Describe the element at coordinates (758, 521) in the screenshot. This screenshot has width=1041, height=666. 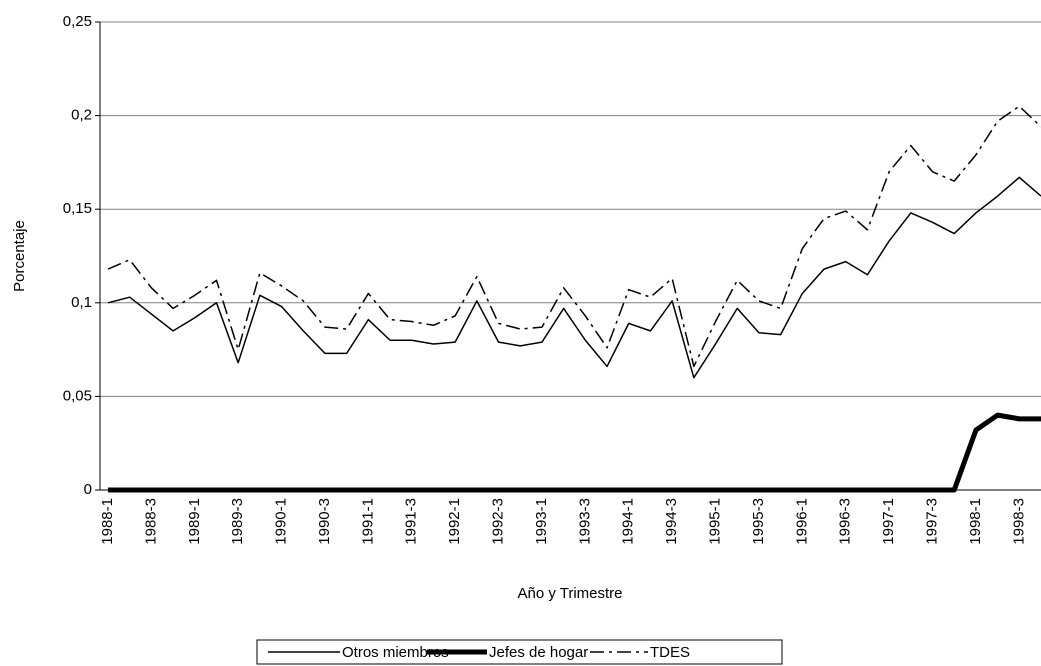
I see `x-tick-label: 1995-3` at that location.